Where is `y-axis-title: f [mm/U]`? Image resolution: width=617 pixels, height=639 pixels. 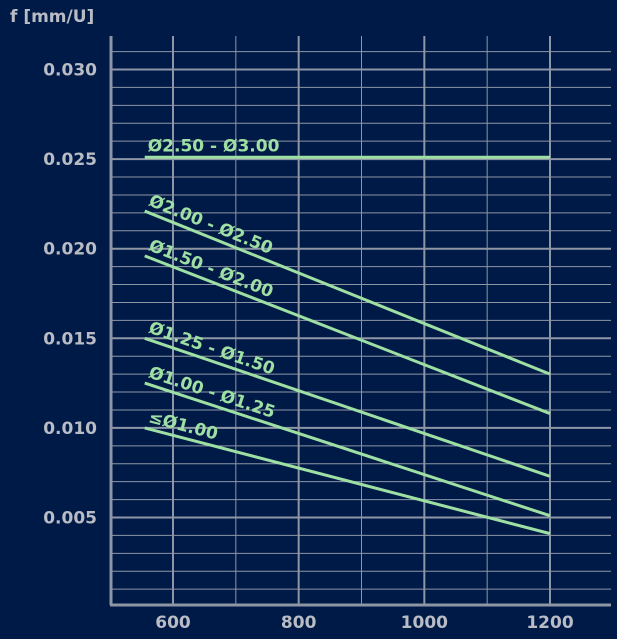
y-axis-title: f [mm/U] is located at coordinates (52, 17).